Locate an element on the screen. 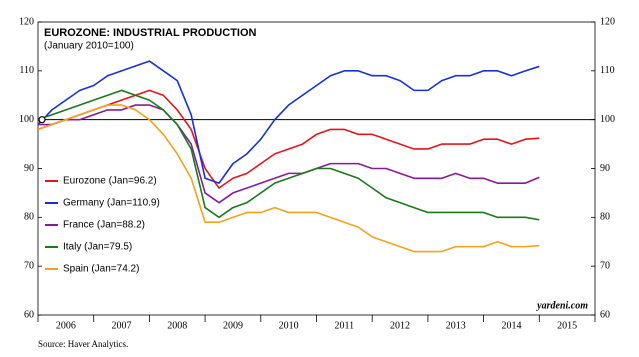 This screenshot has width=639, height=357. legend-label: France (Jan=88.2) is located at coordinates (104, 225).